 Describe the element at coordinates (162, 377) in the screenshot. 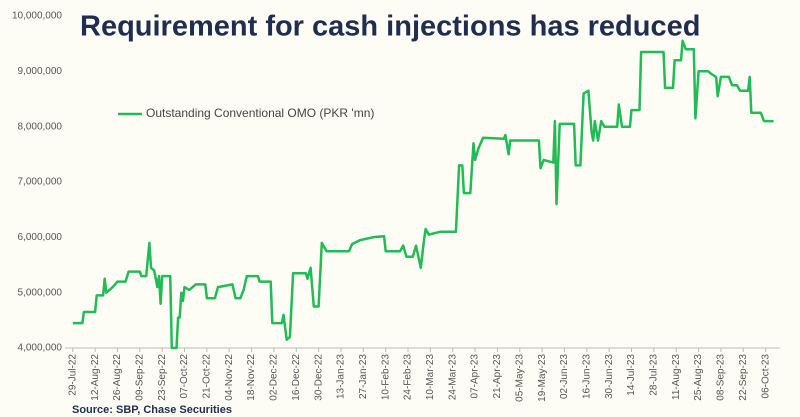

I see `x-tick-label: 23-Sep-22` at that location.